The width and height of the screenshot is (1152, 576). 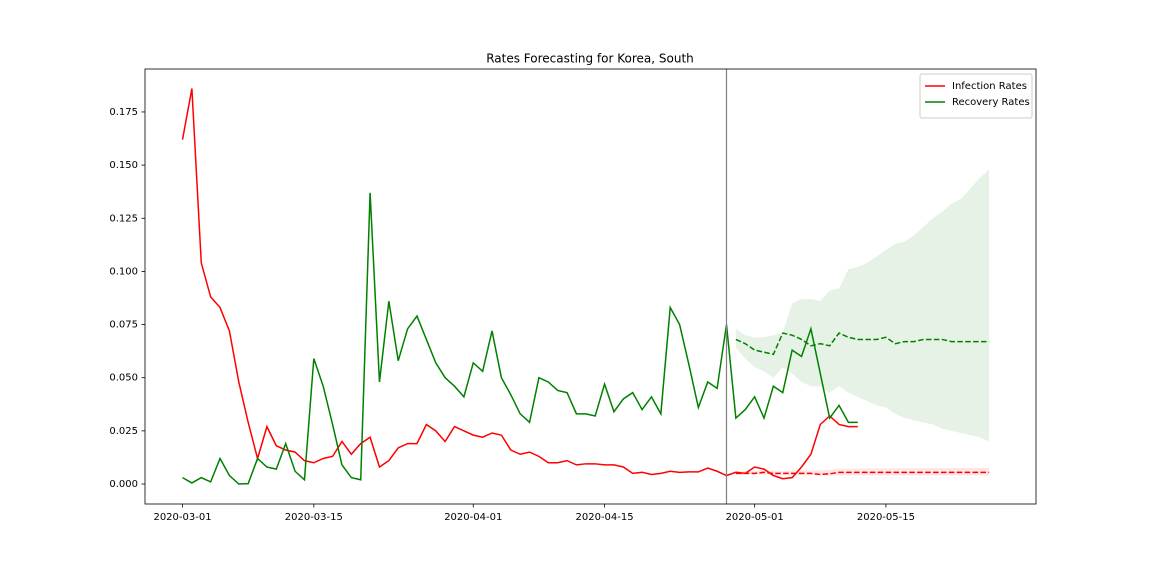 I want to click on legend-label: Infection Rates, so click(x=989, y=86).